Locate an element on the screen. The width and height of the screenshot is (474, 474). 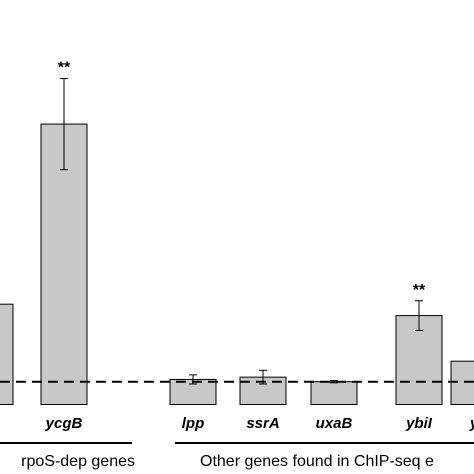
group-label-2: Other genes found in ChIP-seq e is located at coordinates (317, 461).